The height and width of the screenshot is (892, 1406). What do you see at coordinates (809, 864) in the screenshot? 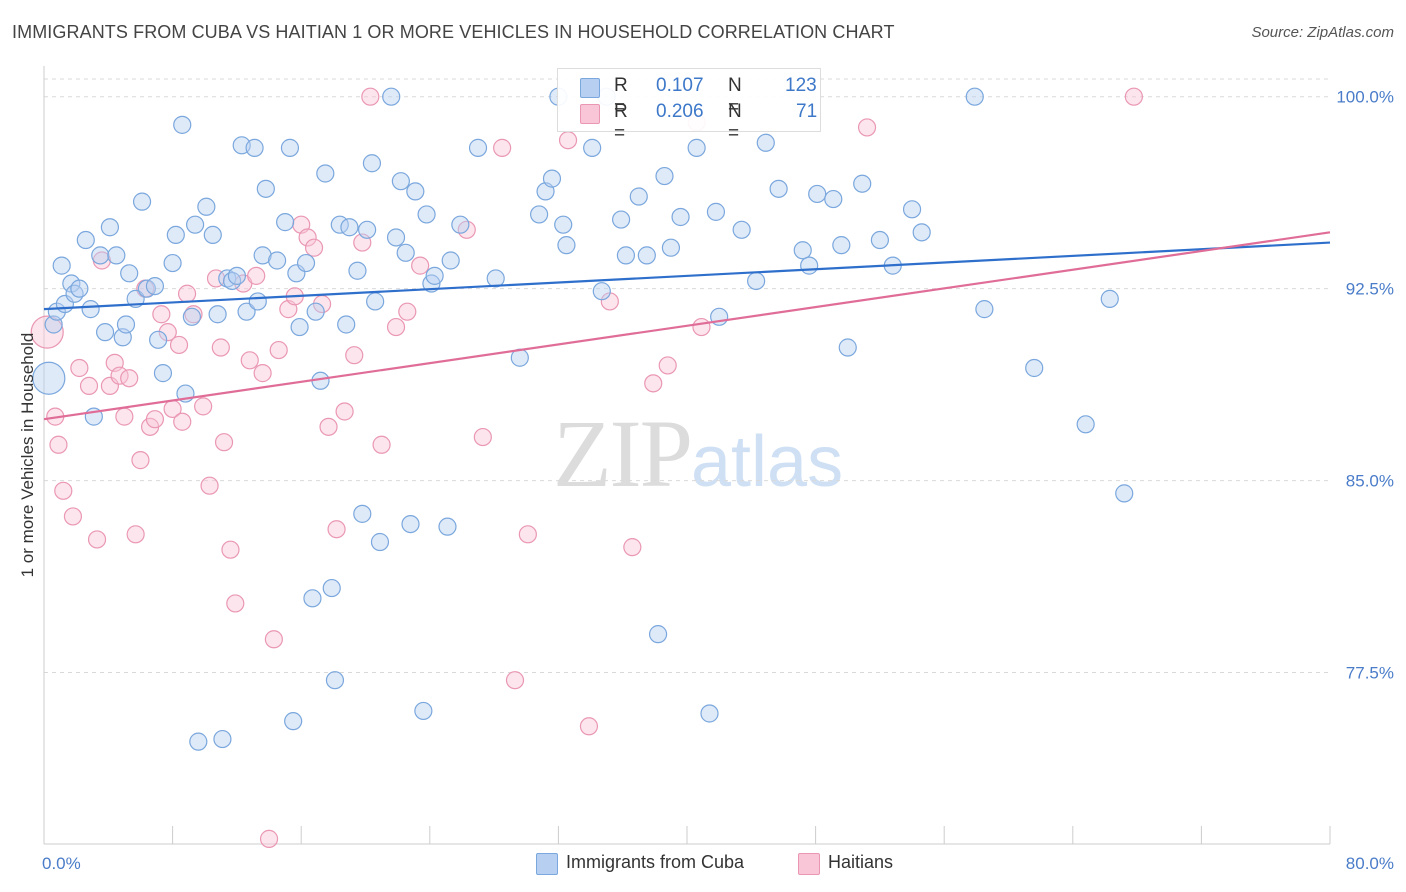
I see `bottom-legend-swatch-haitians` at bounding box center [809, 864].